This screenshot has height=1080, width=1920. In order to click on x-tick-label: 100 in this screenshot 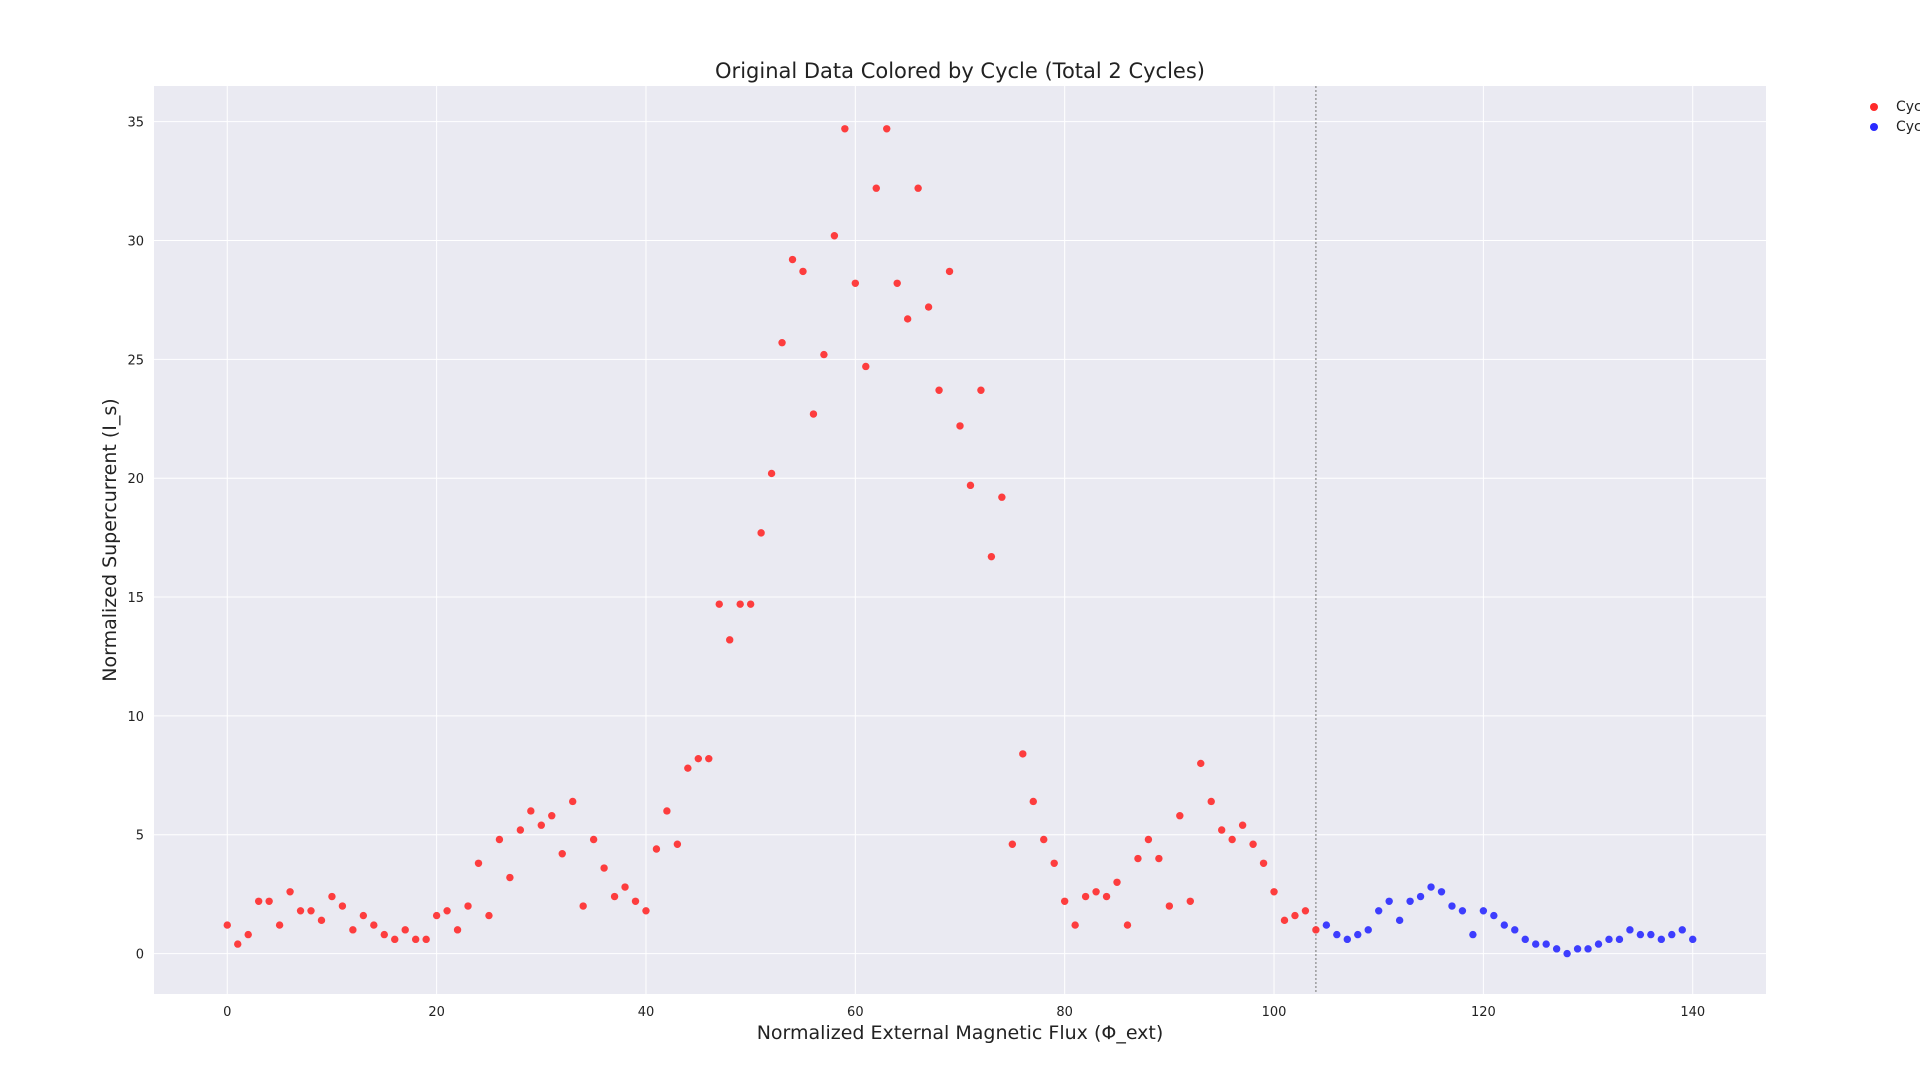, I will do `click(1274, 1012)`.